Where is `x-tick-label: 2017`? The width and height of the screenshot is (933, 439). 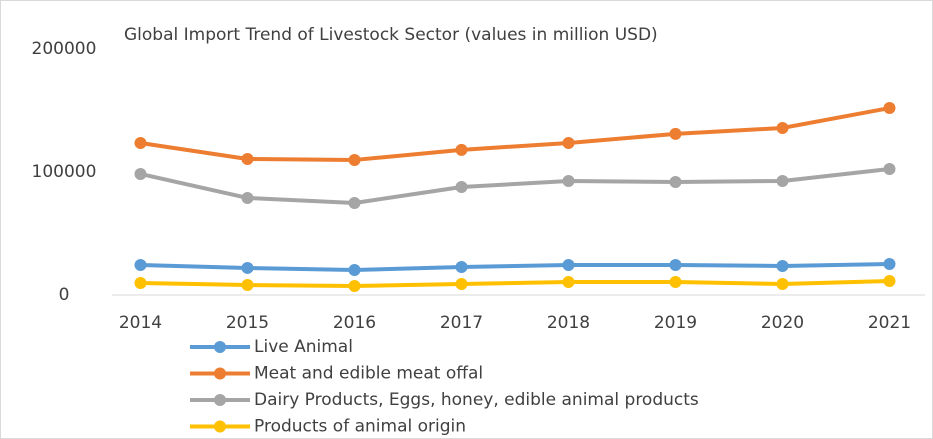
x-tick-label: 2017 is located at coordinates (461, 323).